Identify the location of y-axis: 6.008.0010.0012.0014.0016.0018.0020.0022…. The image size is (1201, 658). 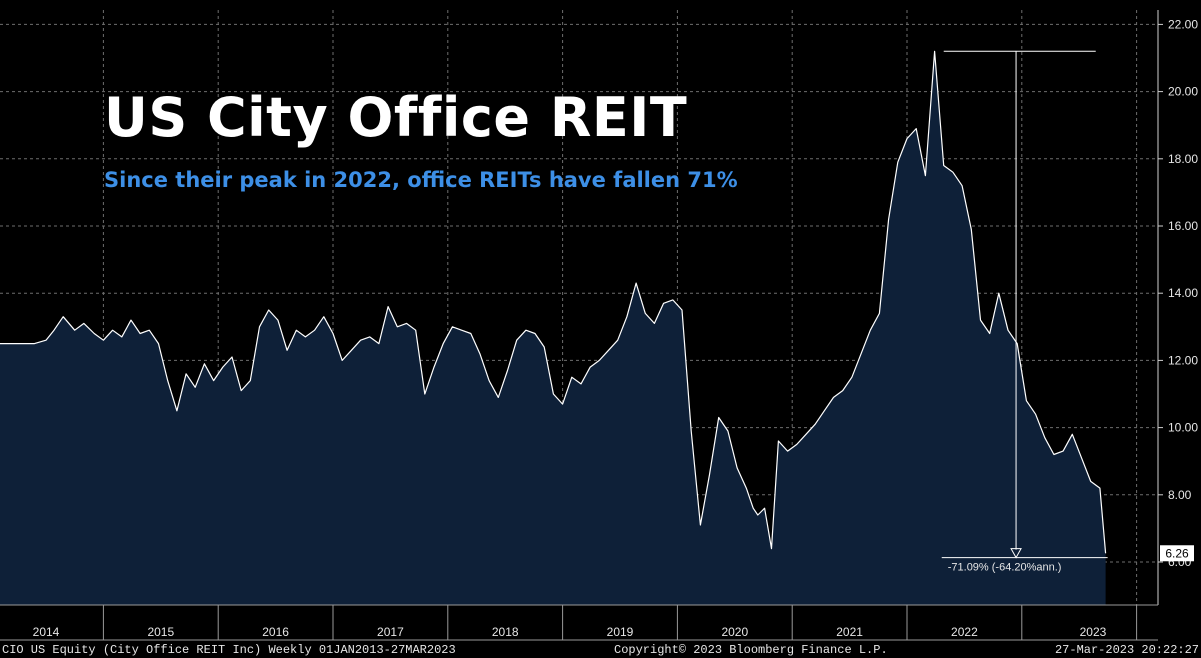
(1177, 307).